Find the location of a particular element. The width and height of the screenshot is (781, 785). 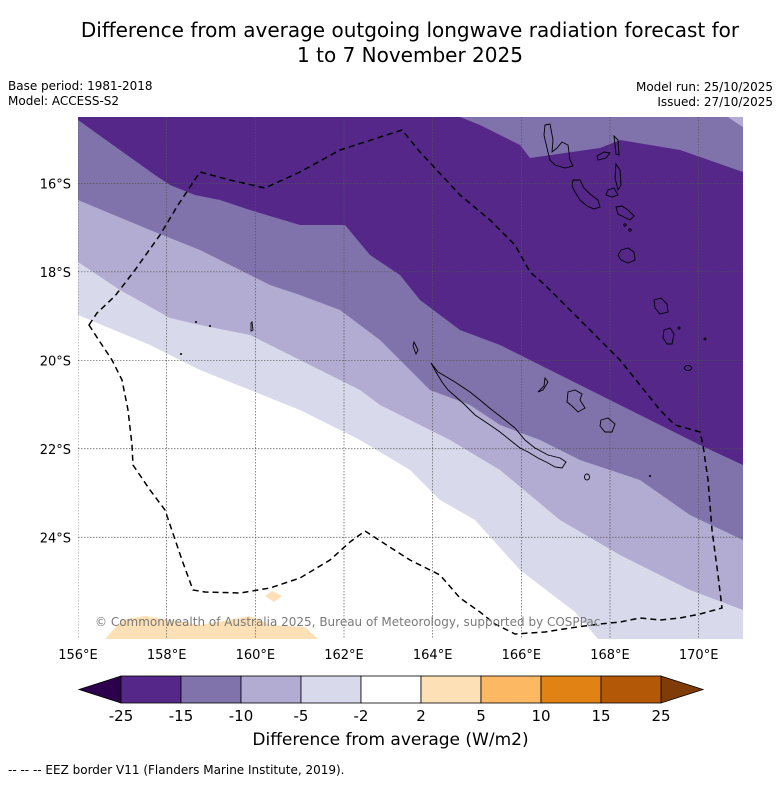

colorbar-tick-label: -15 is located at coordinates (181, 716).